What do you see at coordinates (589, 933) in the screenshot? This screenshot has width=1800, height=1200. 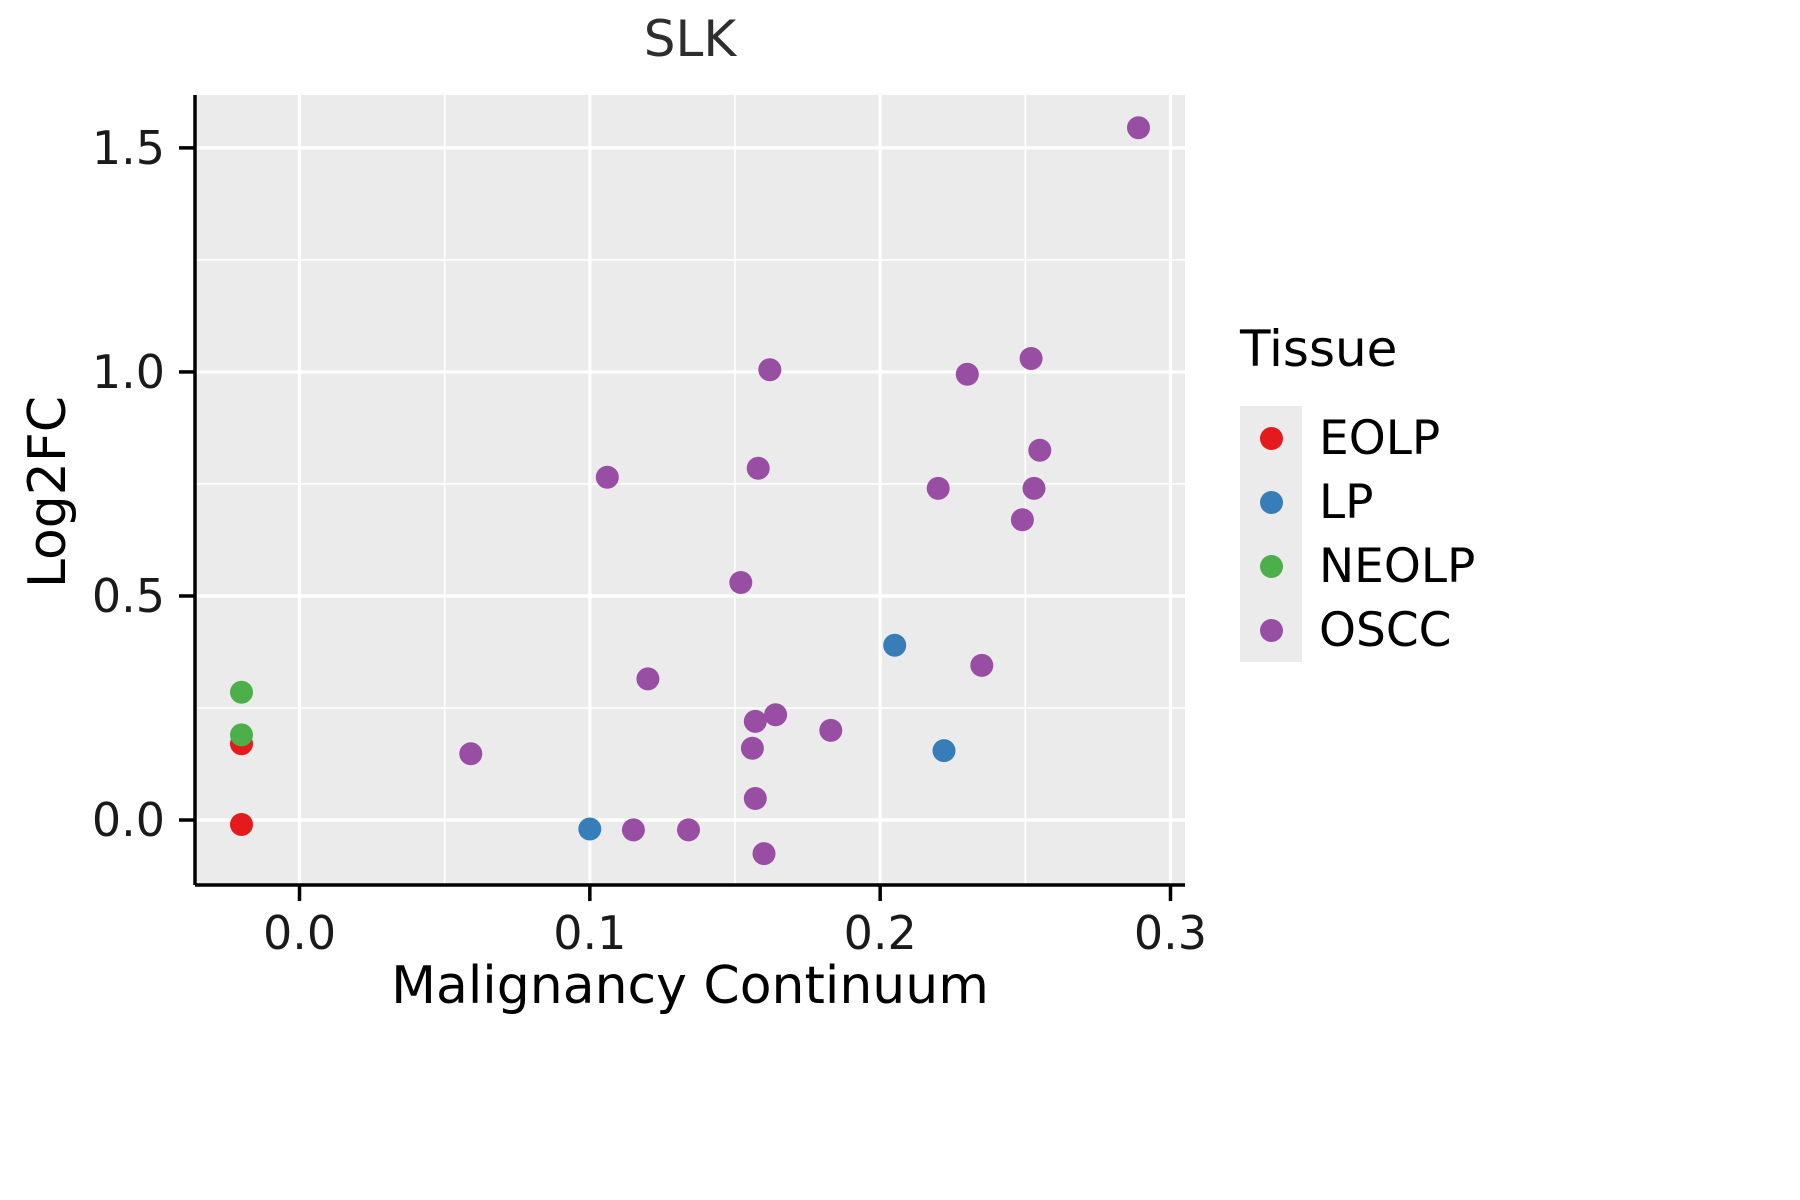 I see `x-tick-label: 0.1` at bounding box center [589, 933].